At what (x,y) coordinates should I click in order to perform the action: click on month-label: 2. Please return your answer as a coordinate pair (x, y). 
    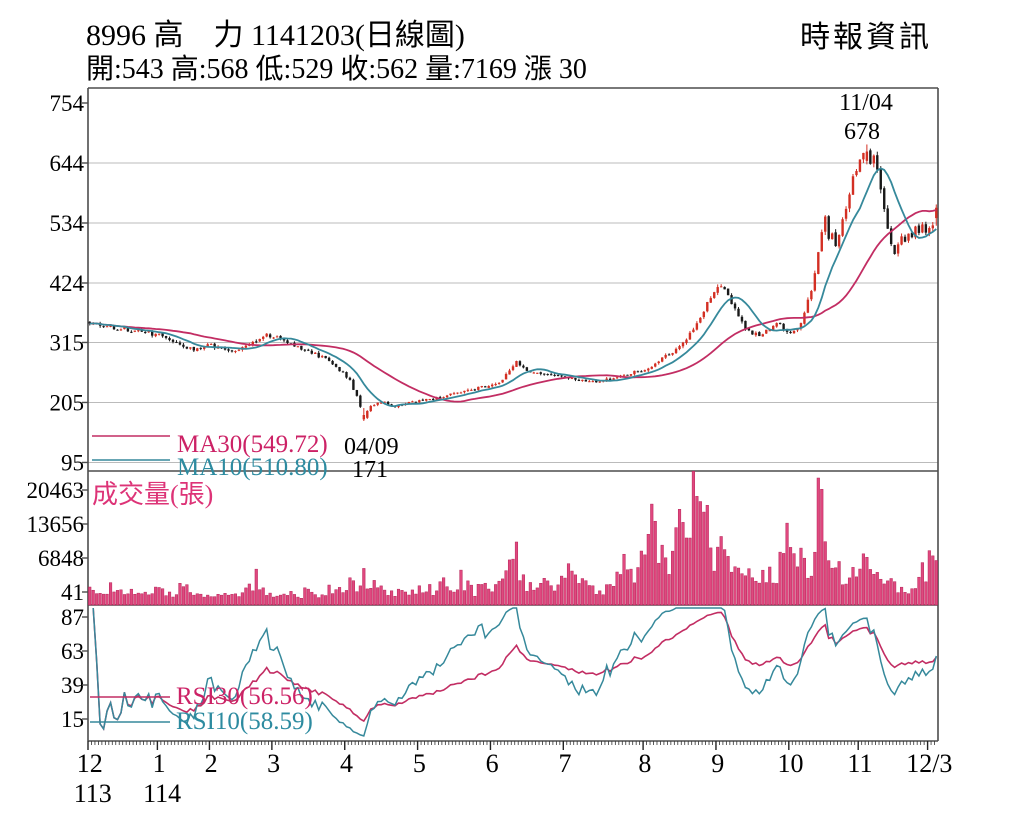
    Looking at the image, I should click on (211, 763).